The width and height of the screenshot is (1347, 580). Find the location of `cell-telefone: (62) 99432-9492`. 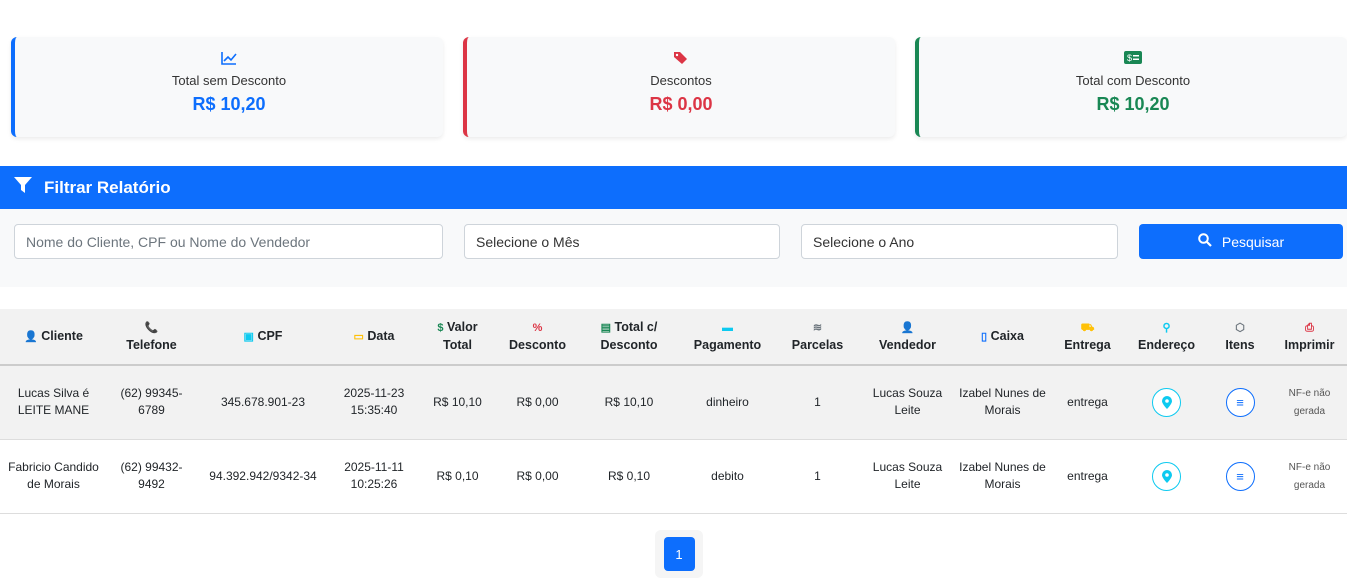

cell-telefone: (62) 99432-9492 is located at coordinates (151, 476).